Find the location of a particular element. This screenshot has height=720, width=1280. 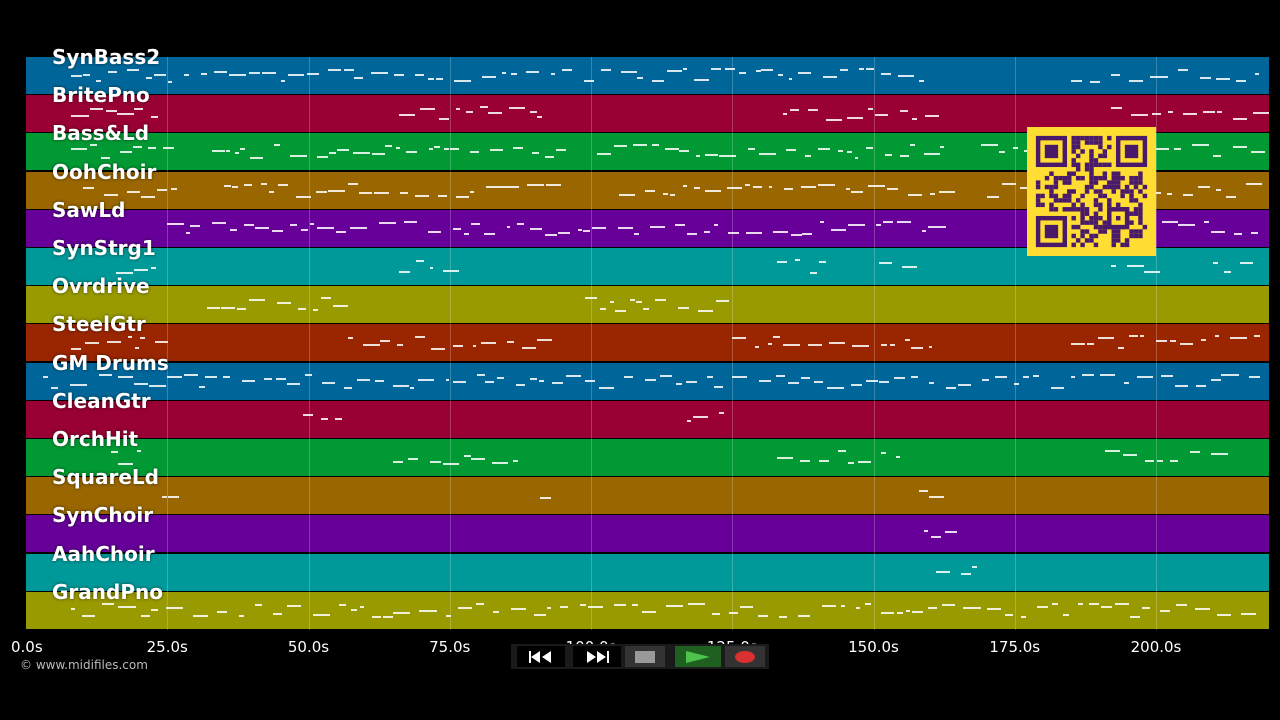

track-label: OrchHit is located at coordinates (95, 439).